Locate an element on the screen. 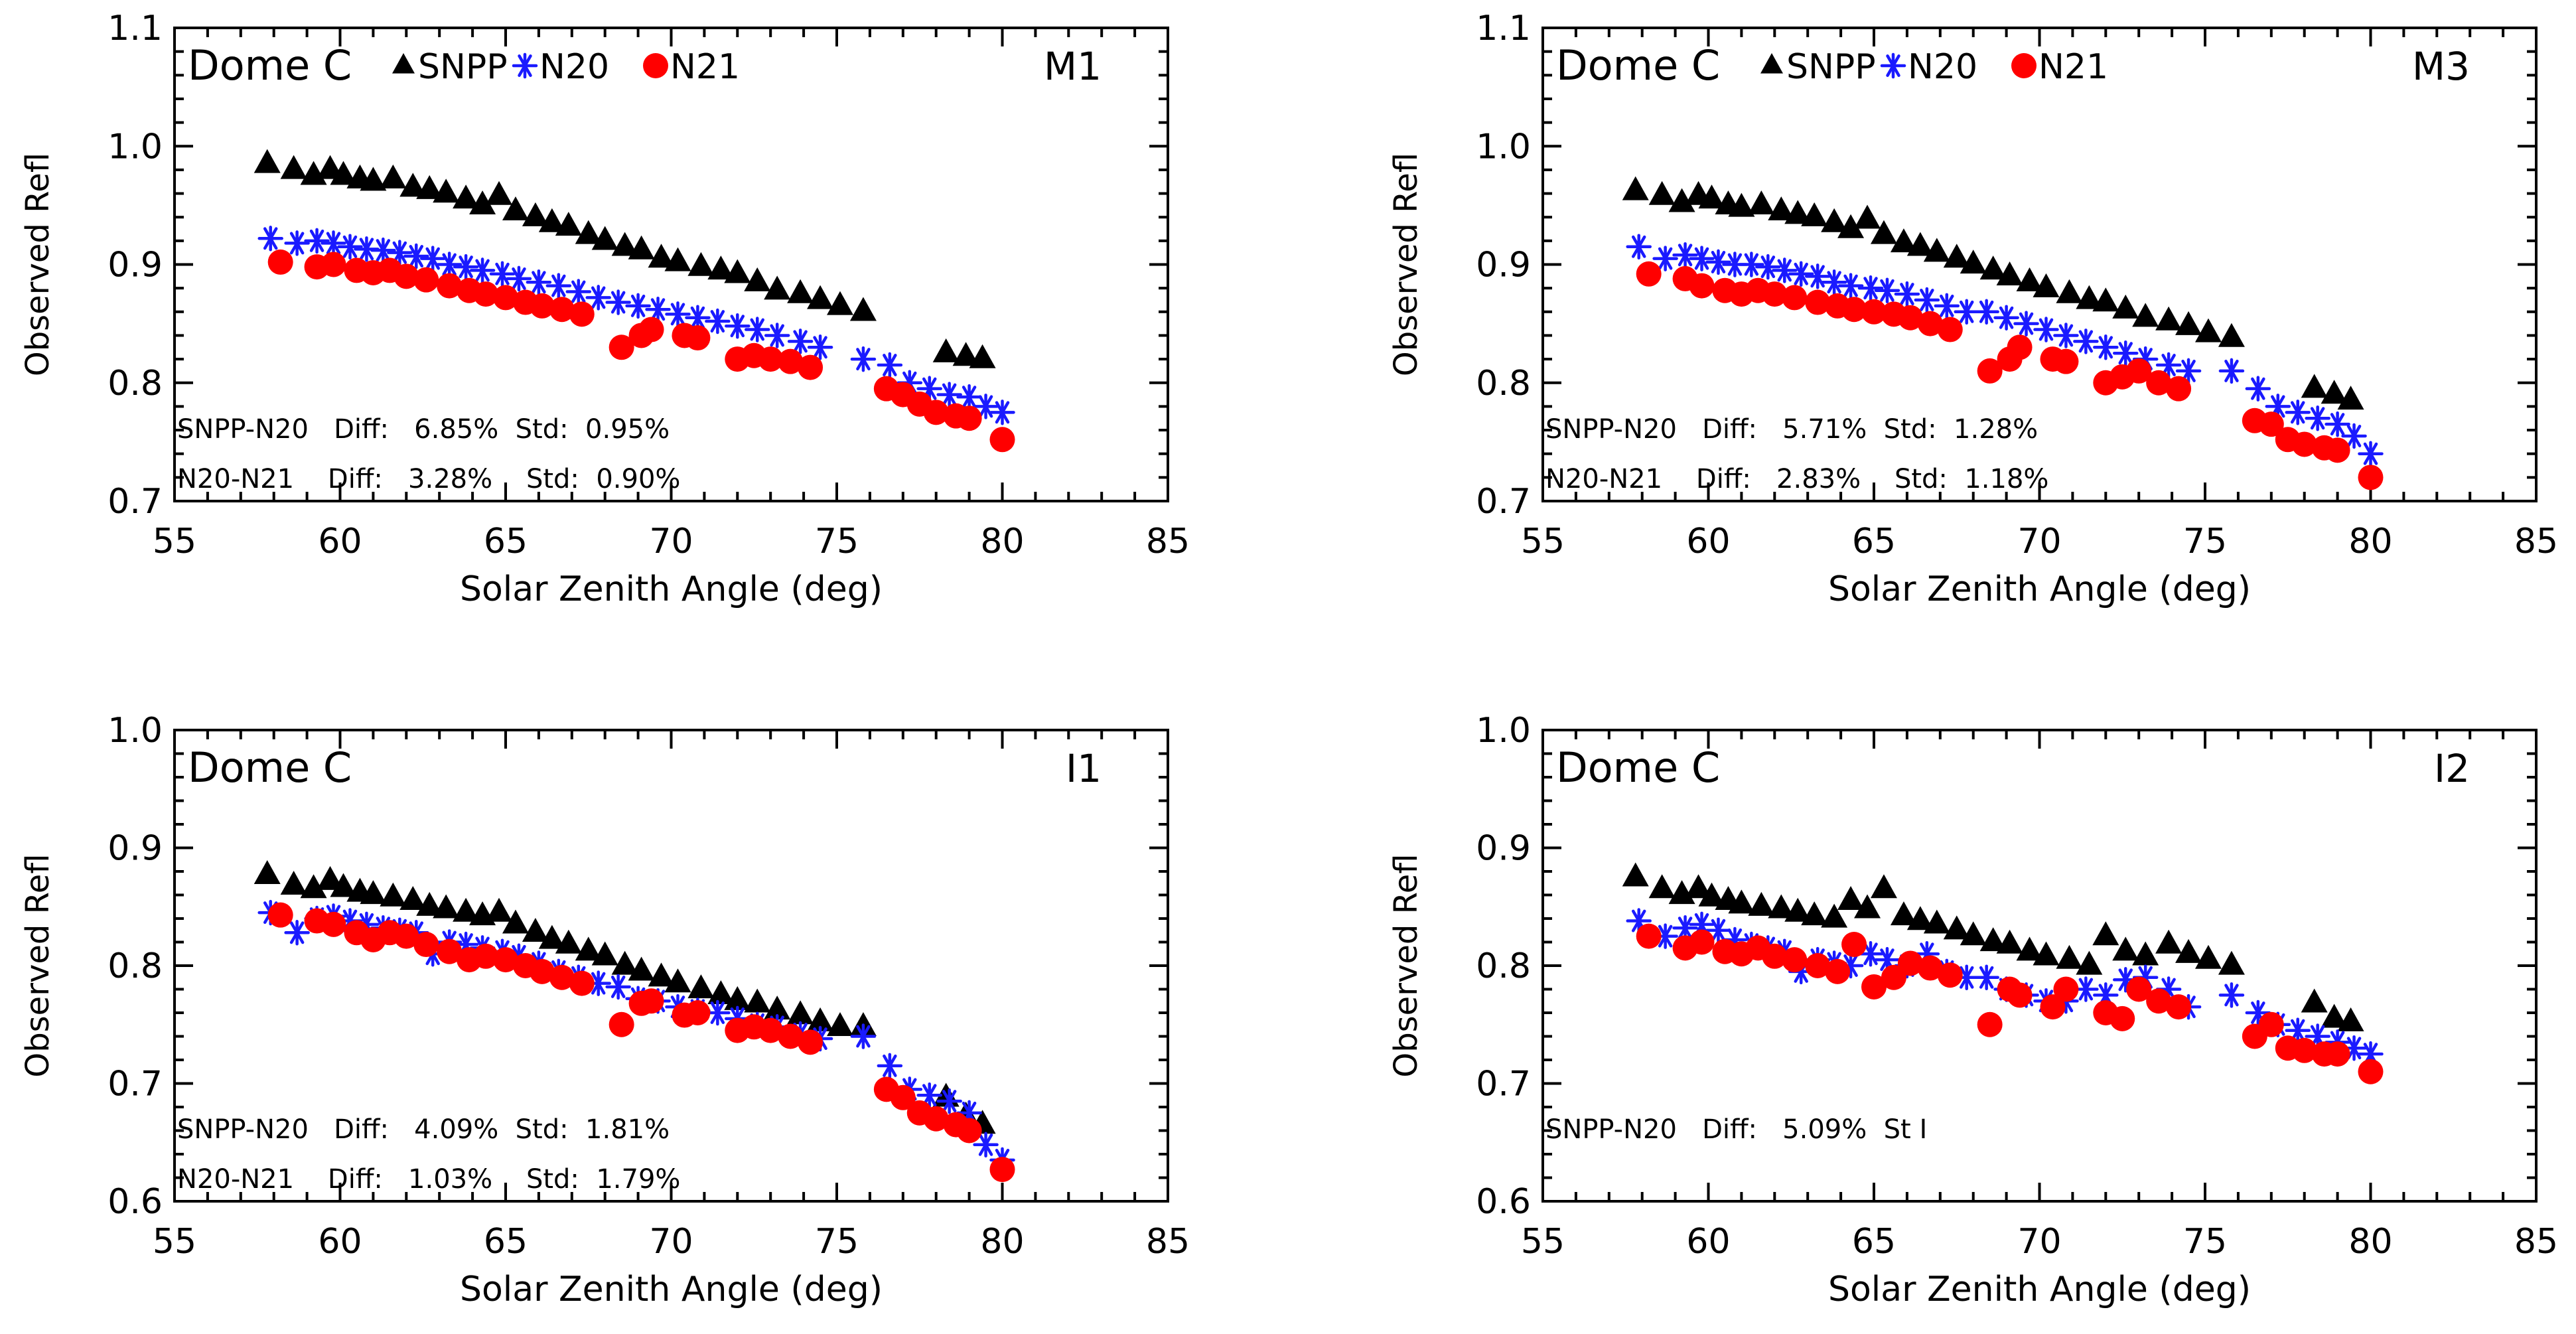  legend-marker-n20 is located at coordinates (525, 65).